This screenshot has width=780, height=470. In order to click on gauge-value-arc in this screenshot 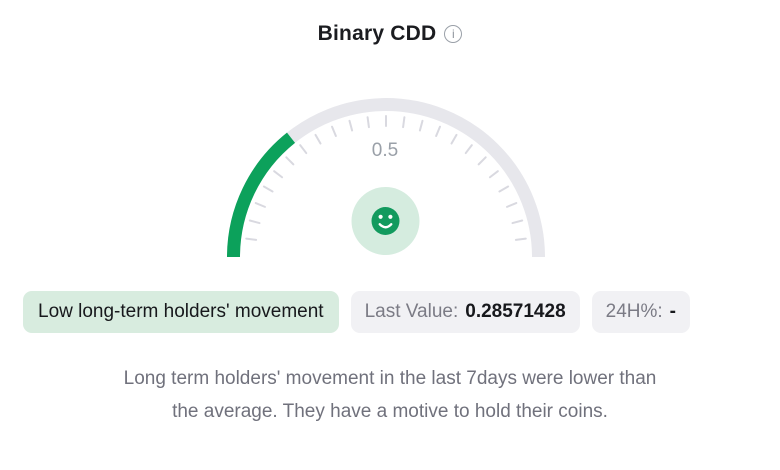, I will do `click(386, 178)`.